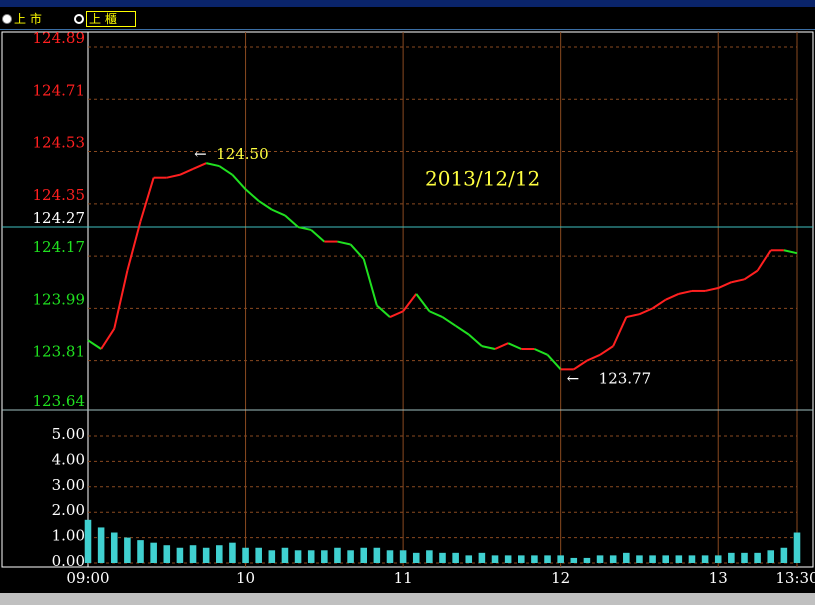 This screenshot has height=605, width=815. I want to click on radio-option: 上 市, so click(22, 18).